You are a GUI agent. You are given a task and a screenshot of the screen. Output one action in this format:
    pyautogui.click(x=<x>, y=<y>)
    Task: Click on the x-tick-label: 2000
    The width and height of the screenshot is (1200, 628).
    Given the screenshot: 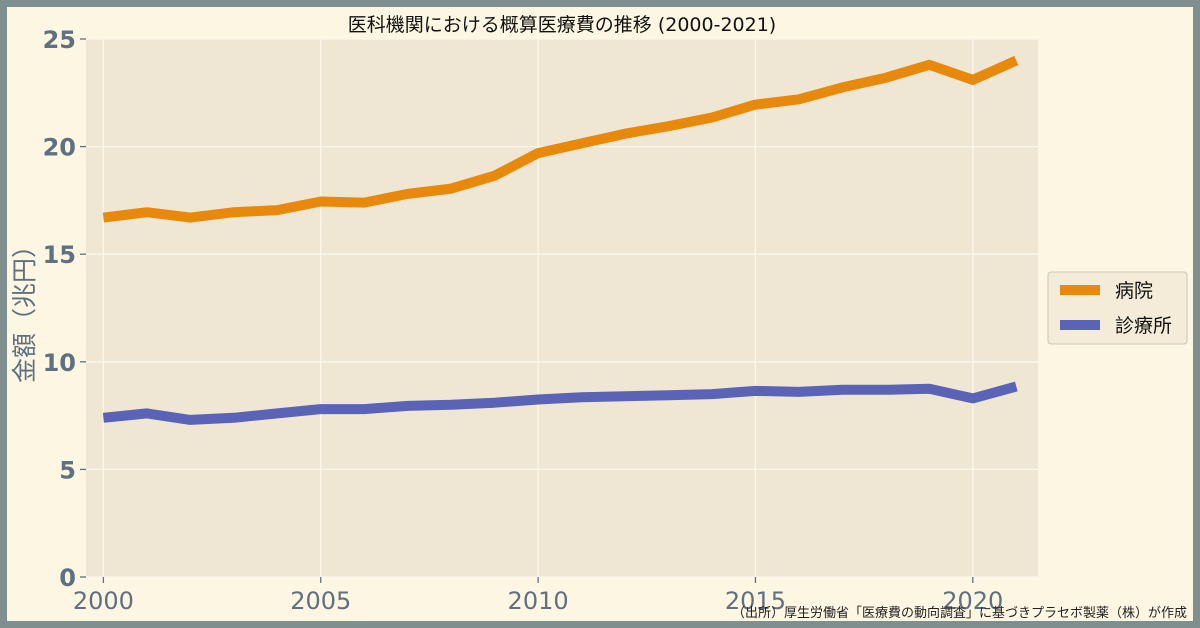 What is the action you would take?
    pyautogui.click(x=103, y=601)
    